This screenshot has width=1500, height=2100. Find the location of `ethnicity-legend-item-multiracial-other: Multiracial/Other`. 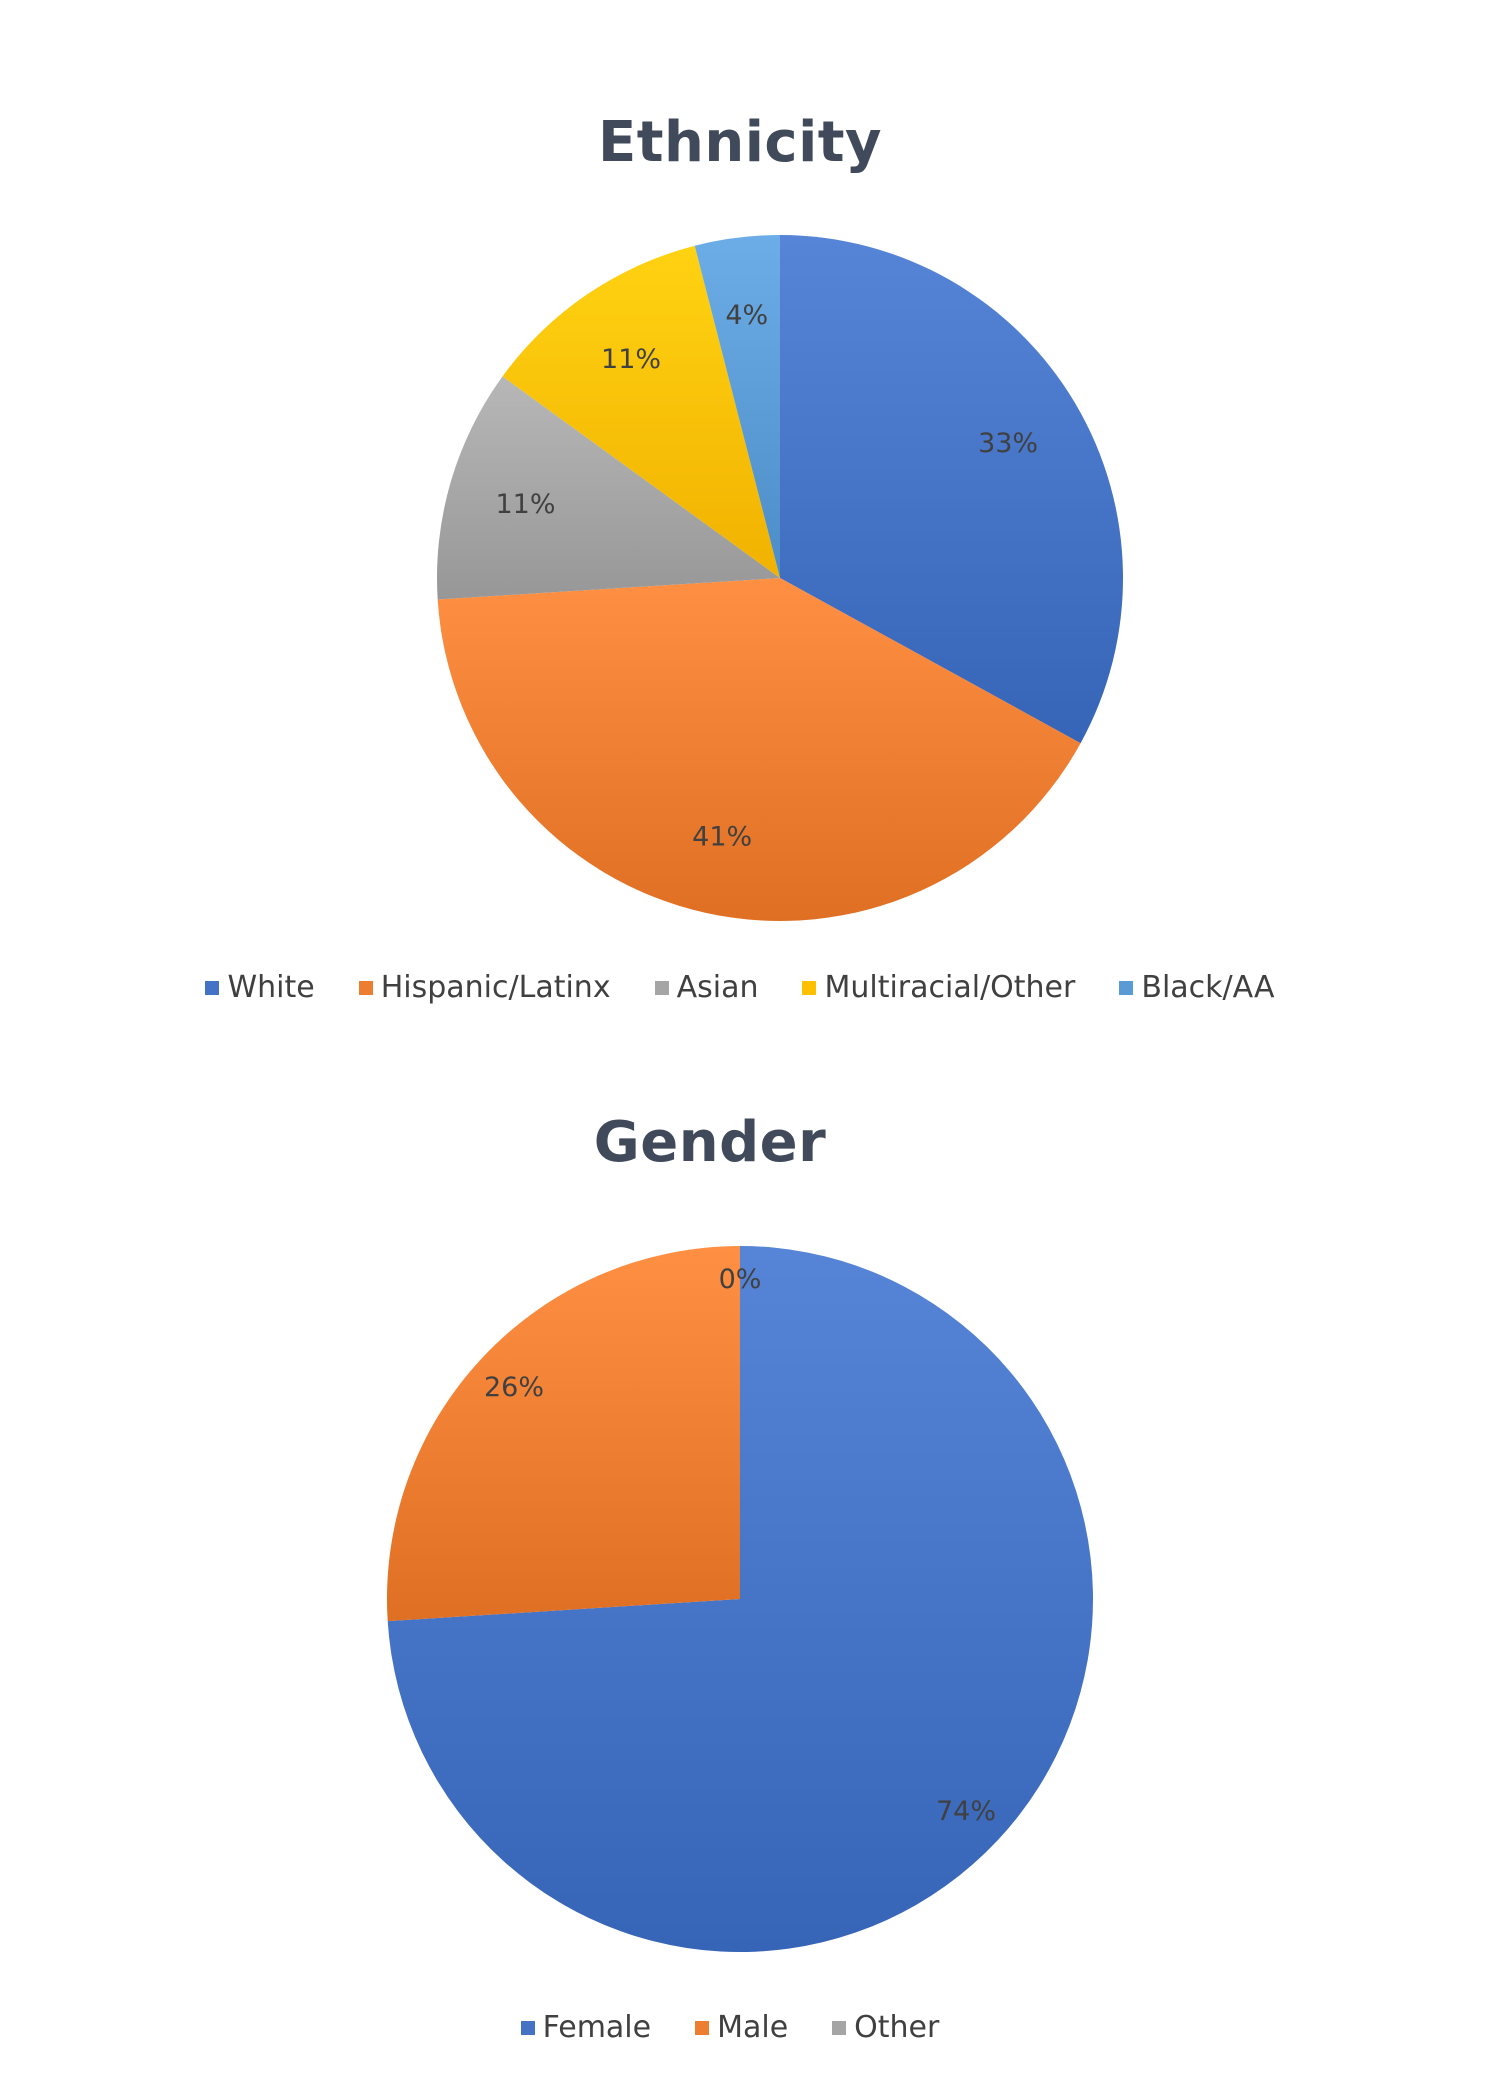

ethnicity-legend-item-multiracial-other: Multiracial/Other is located at coordinates (938, 987).